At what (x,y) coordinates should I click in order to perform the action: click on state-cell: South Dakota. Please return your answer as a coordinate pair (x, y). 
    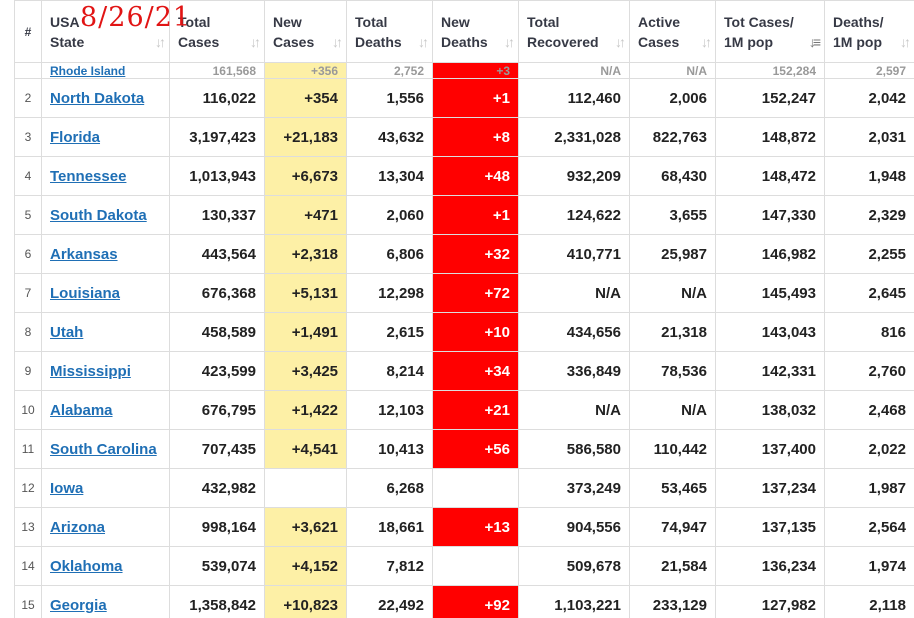
    Looking at the image, I should click on (105, 215).